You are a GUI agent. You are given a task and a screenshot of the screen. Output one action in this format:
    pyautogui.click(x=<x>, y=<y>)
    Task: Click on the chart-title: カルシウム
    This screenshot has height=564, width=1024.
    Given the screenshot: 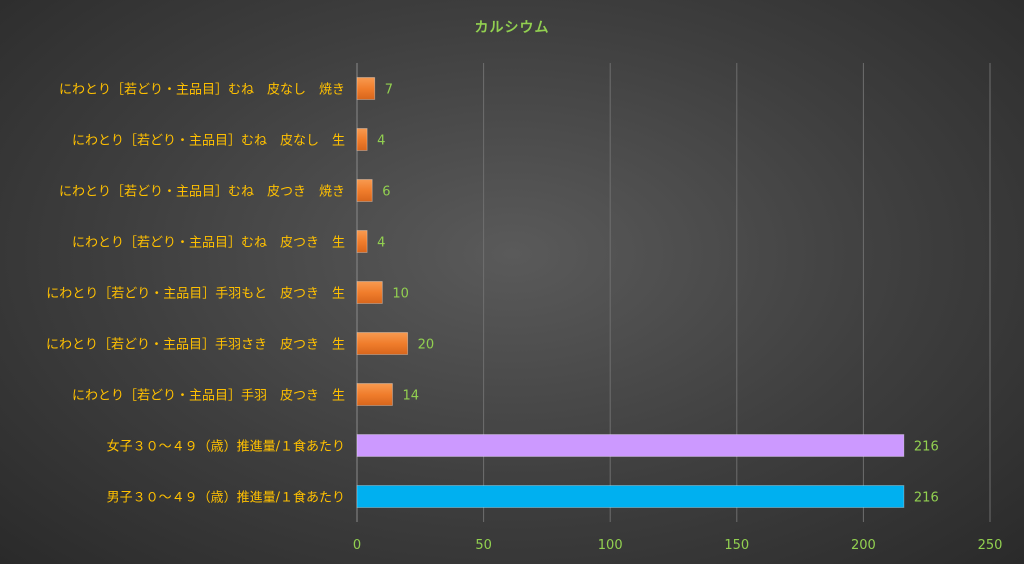 What is the action you would take?
    pyautogui.click(x=512, y=28)
    